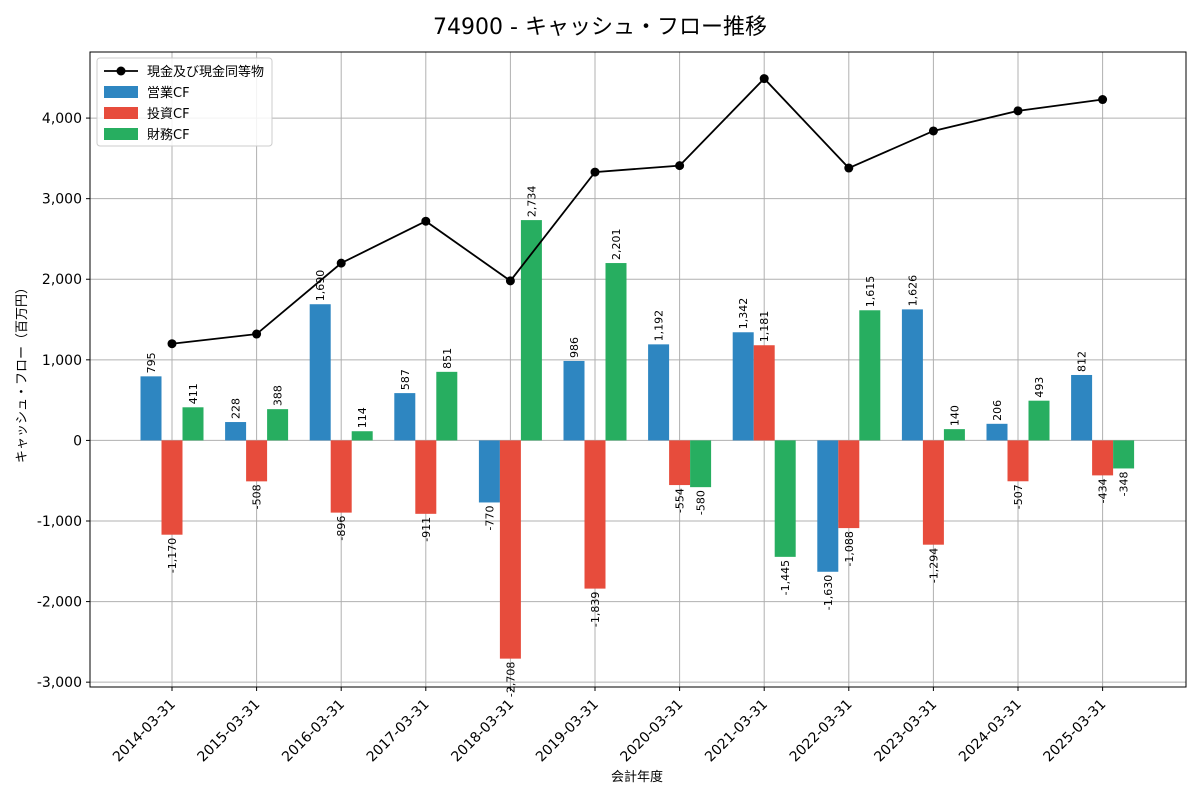 The height and width of the screenshot is (800, 1200). What do you see at coordinates (1039, 387) in the screenshot?
I see `bar-value-label: 493` at bounding box center [1039, 387].